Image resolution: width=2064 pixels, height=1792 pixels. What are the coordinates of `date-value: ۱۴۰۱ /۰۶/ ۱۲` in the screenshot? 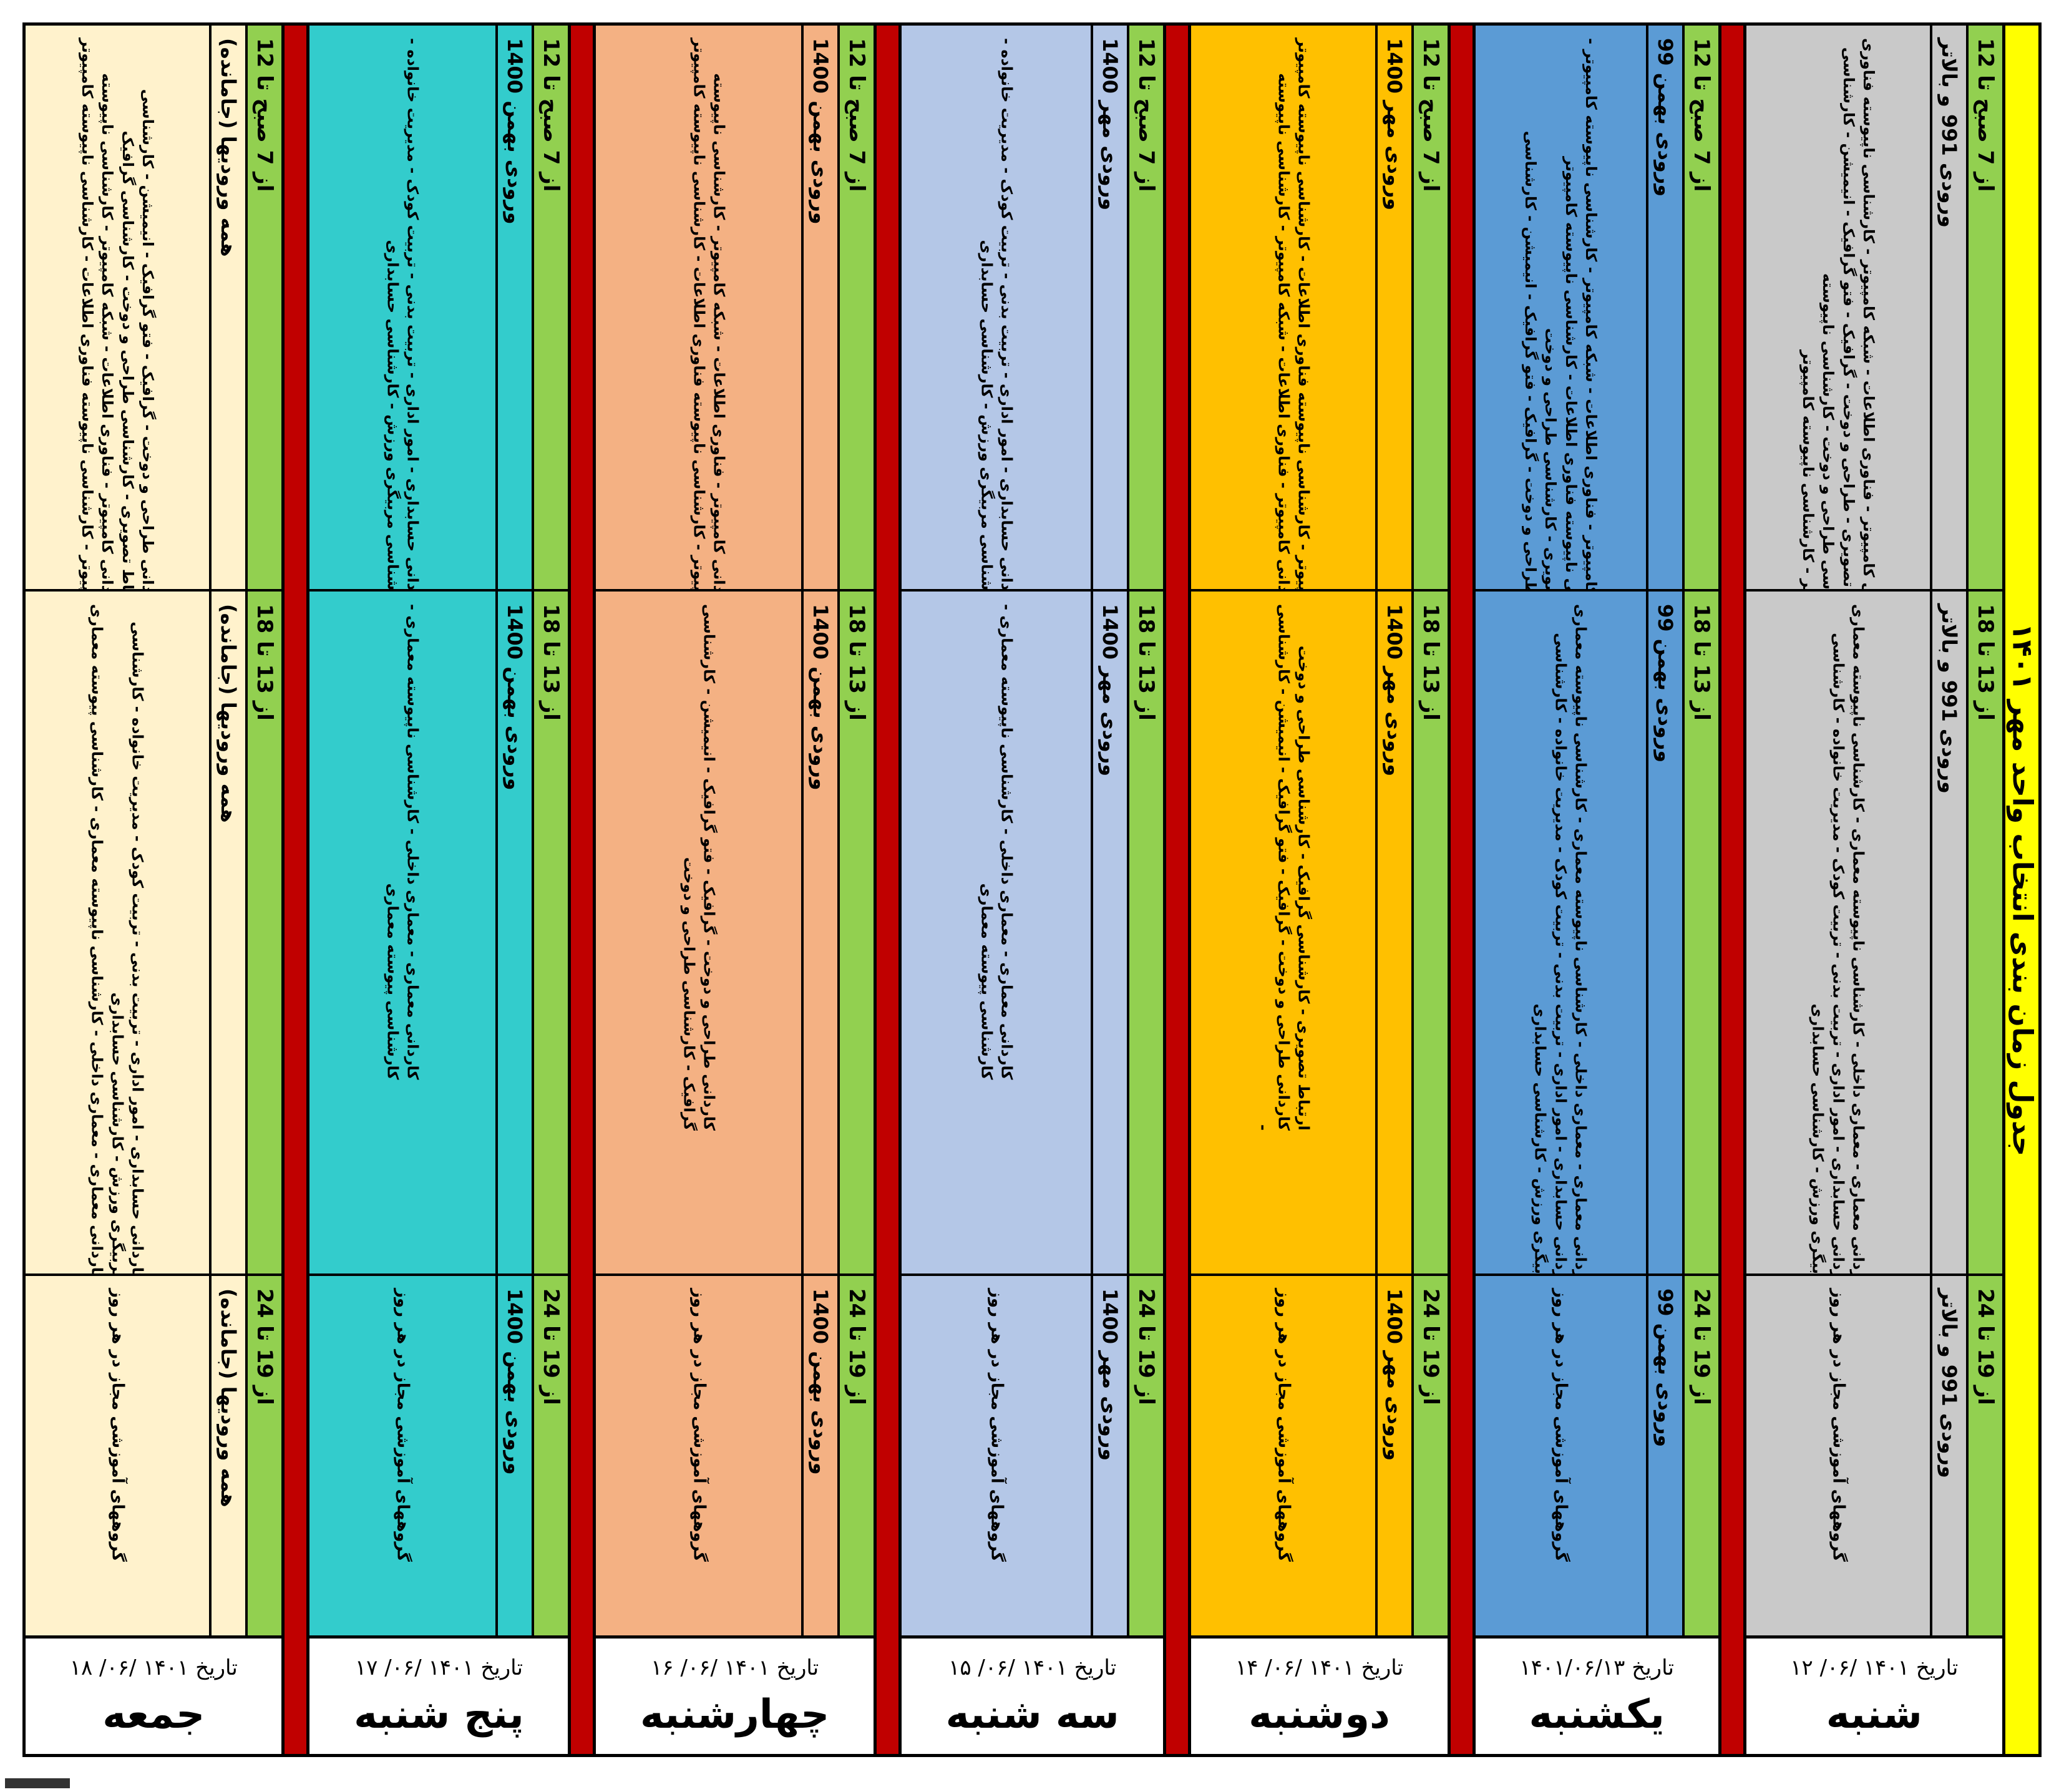 It's located at (1849, 1667).